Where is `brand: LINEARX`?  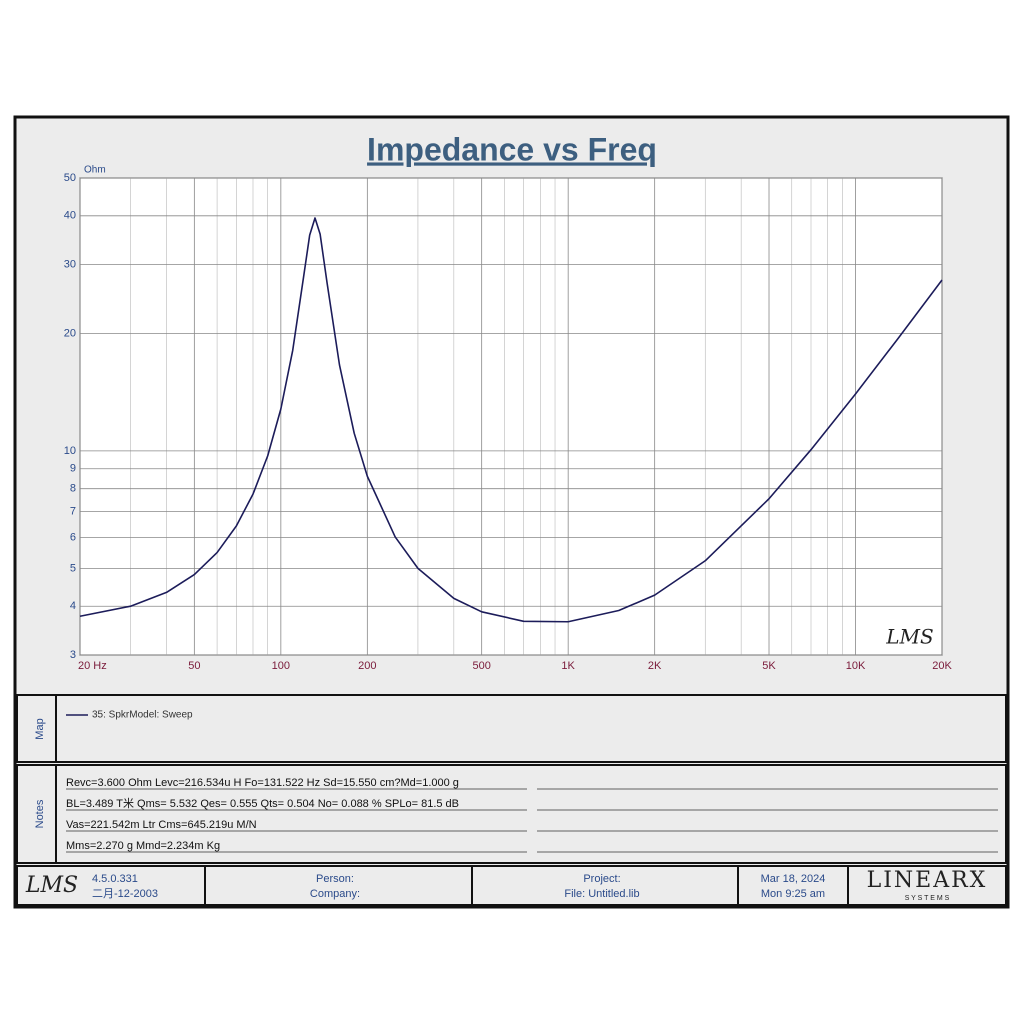 brand: LINEARX is located at coordinates (927, 880).